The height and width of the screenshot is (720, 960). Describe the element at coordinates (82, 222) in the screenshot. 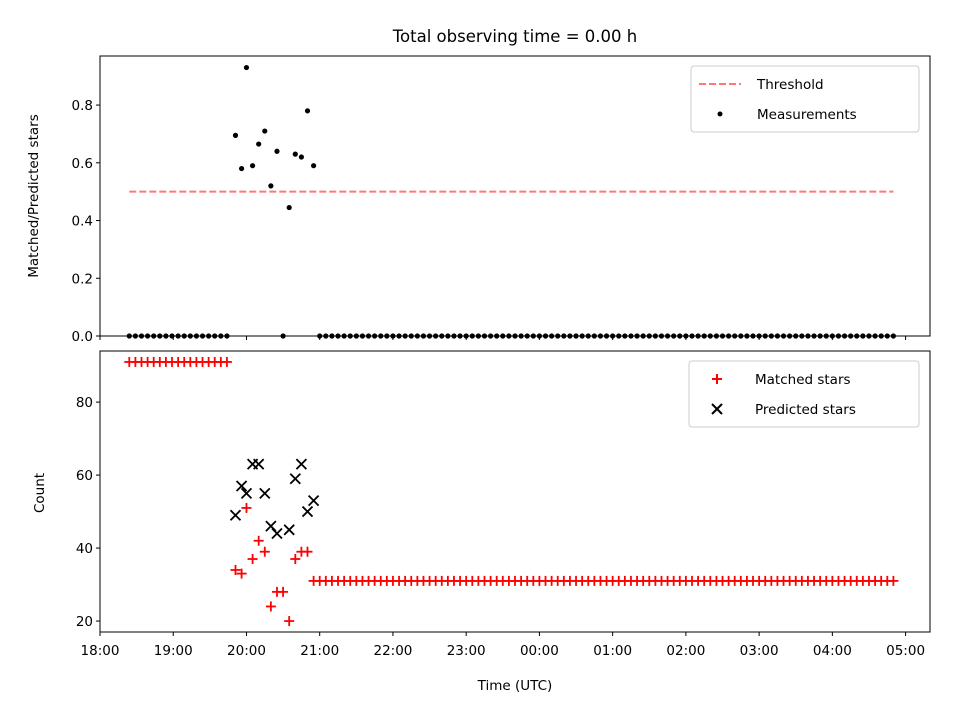

I see `y-tick-label: 0.4` at that location.